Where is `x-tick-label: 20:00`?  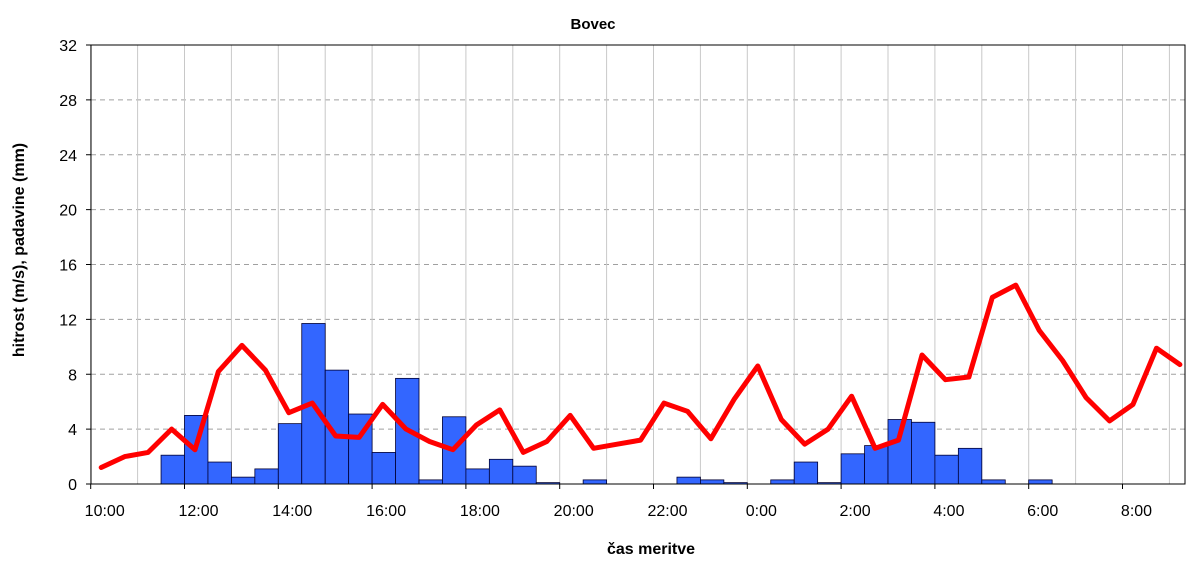 x-tick-label: 20:00 is located at coordinates (574, 511).